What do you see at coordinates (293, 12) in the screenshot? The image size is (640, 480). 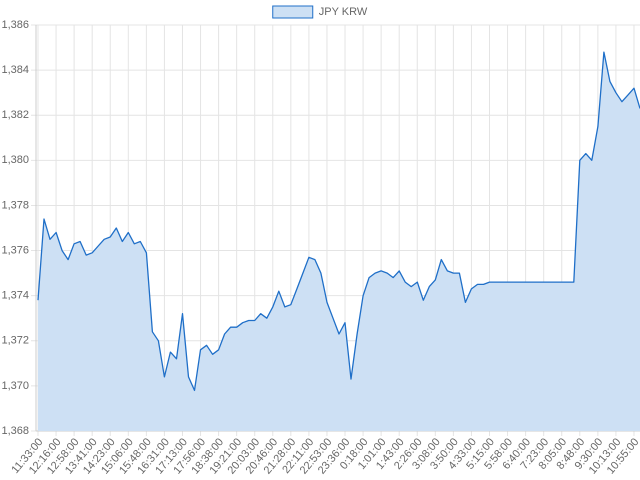 I see `legend-swatch` at bounding box center [293, 12].